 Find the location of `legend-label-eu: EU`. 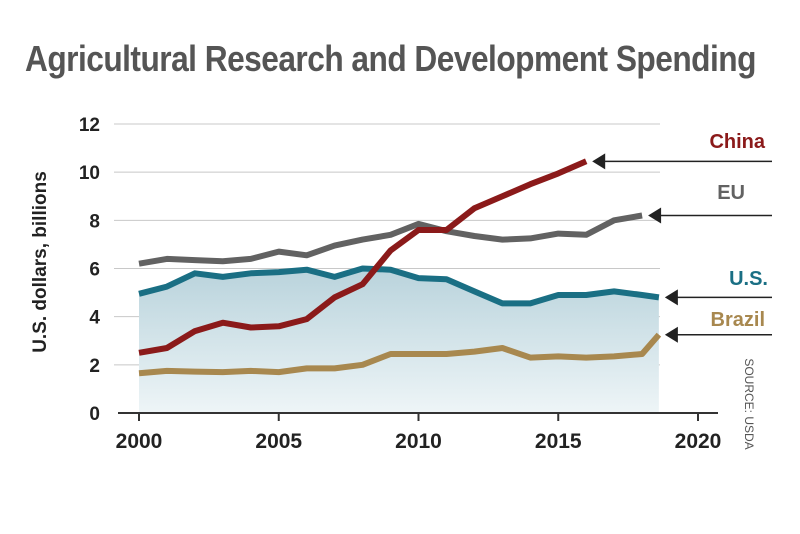

legend-label-eu: EU is located at coordinates (731, 193).